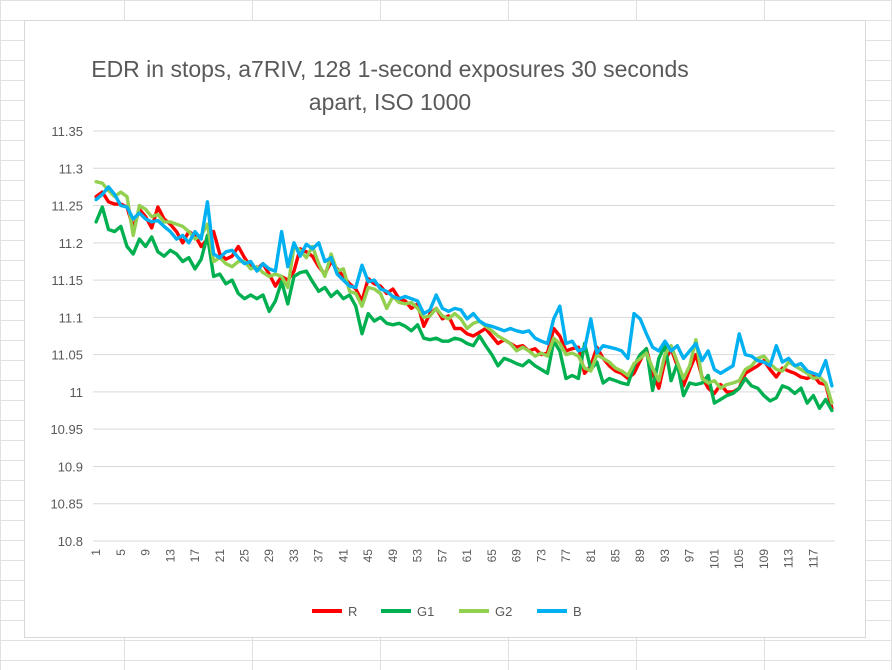 The width and height of the screenshot is (892, 670). Describe the element at coordinates (467, 556) in the screenshot. I see `x-tick-label: 61` at that location.